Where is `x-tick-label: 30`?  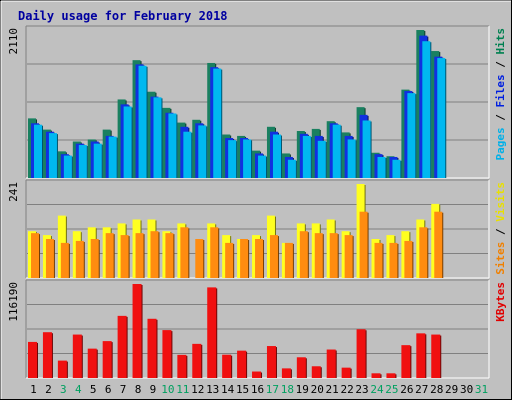 x-tick-label: 30 is located at coordinates (466, 389).